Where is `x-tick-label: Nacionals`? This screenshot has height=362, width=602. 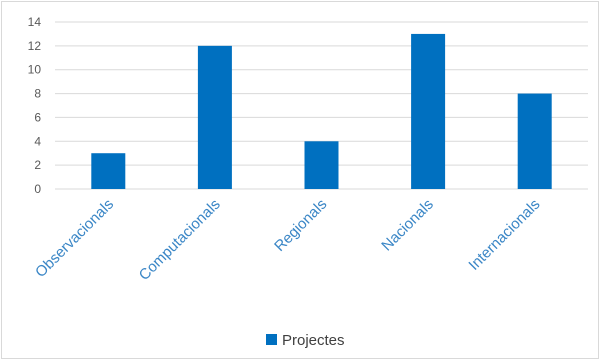
x-tick-label: Nacionals is located at coordinates (407, 225).